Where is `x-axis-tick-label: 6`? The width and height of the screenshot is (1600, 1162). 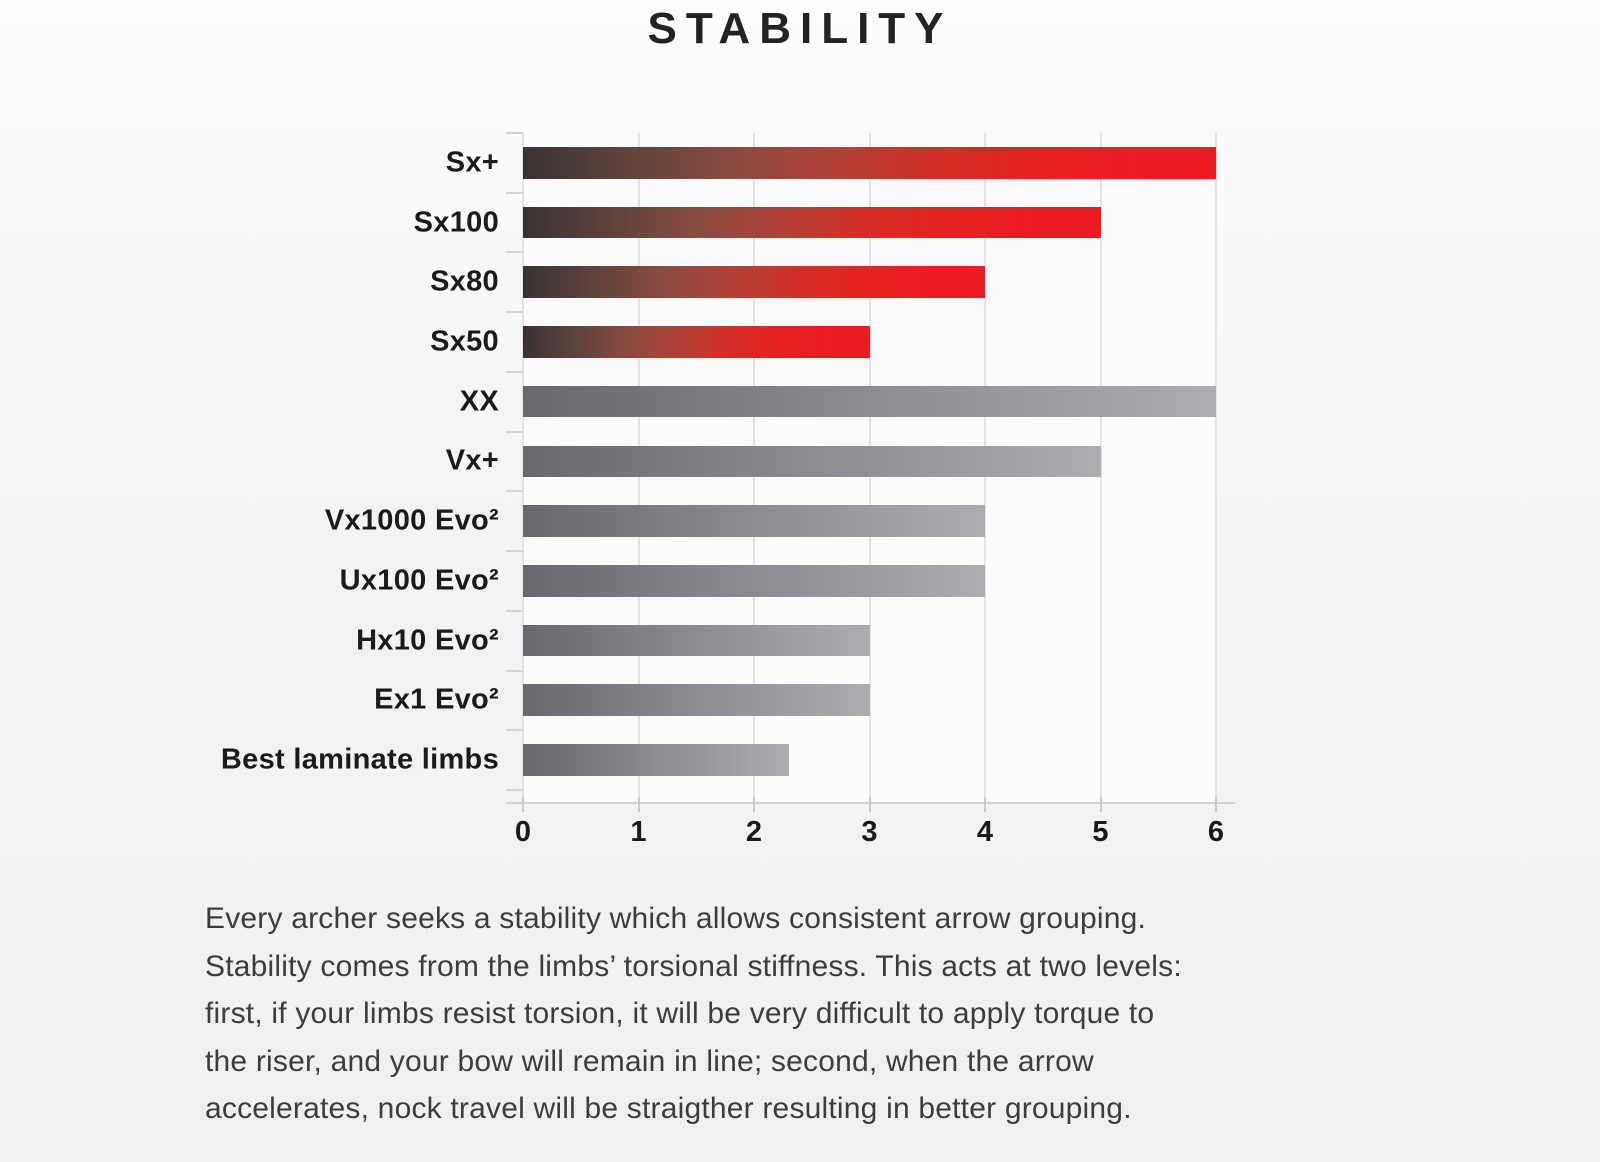 x-axis-tick-label: 6 is located at coordinates (1216, 832).